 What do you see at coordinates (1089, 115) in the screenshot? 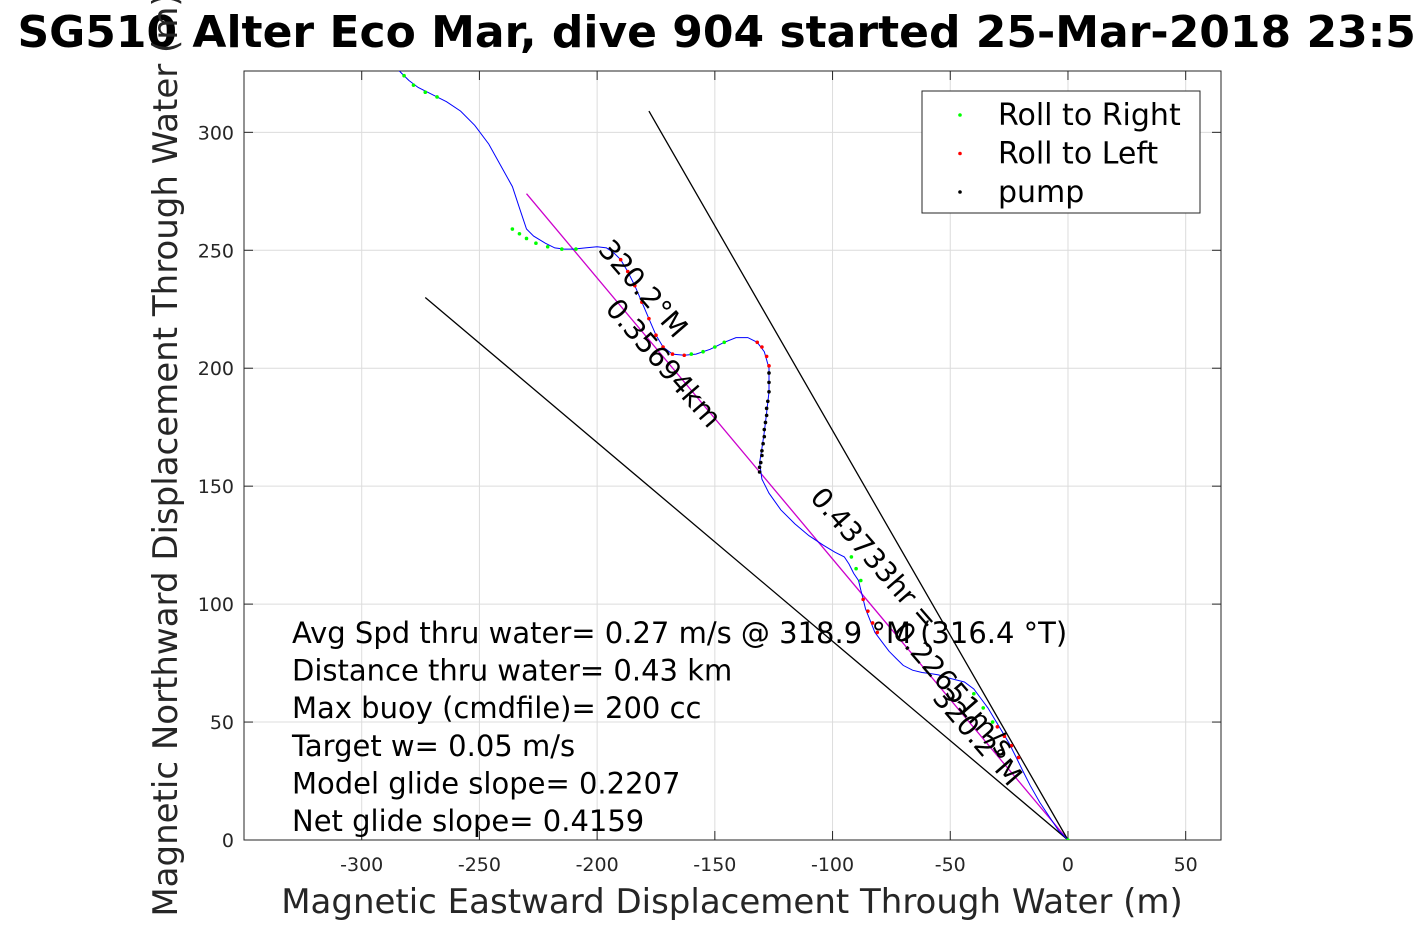
I see `legend-label: Roll to Right` at bounding box center [1089, 115].